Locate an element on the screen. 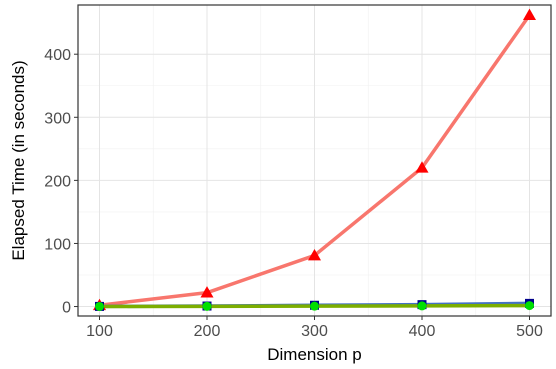 Image resolution: width=556 pixels, height=369 pixels. x-tick-label: 100 is located at coordinates (99, 331).